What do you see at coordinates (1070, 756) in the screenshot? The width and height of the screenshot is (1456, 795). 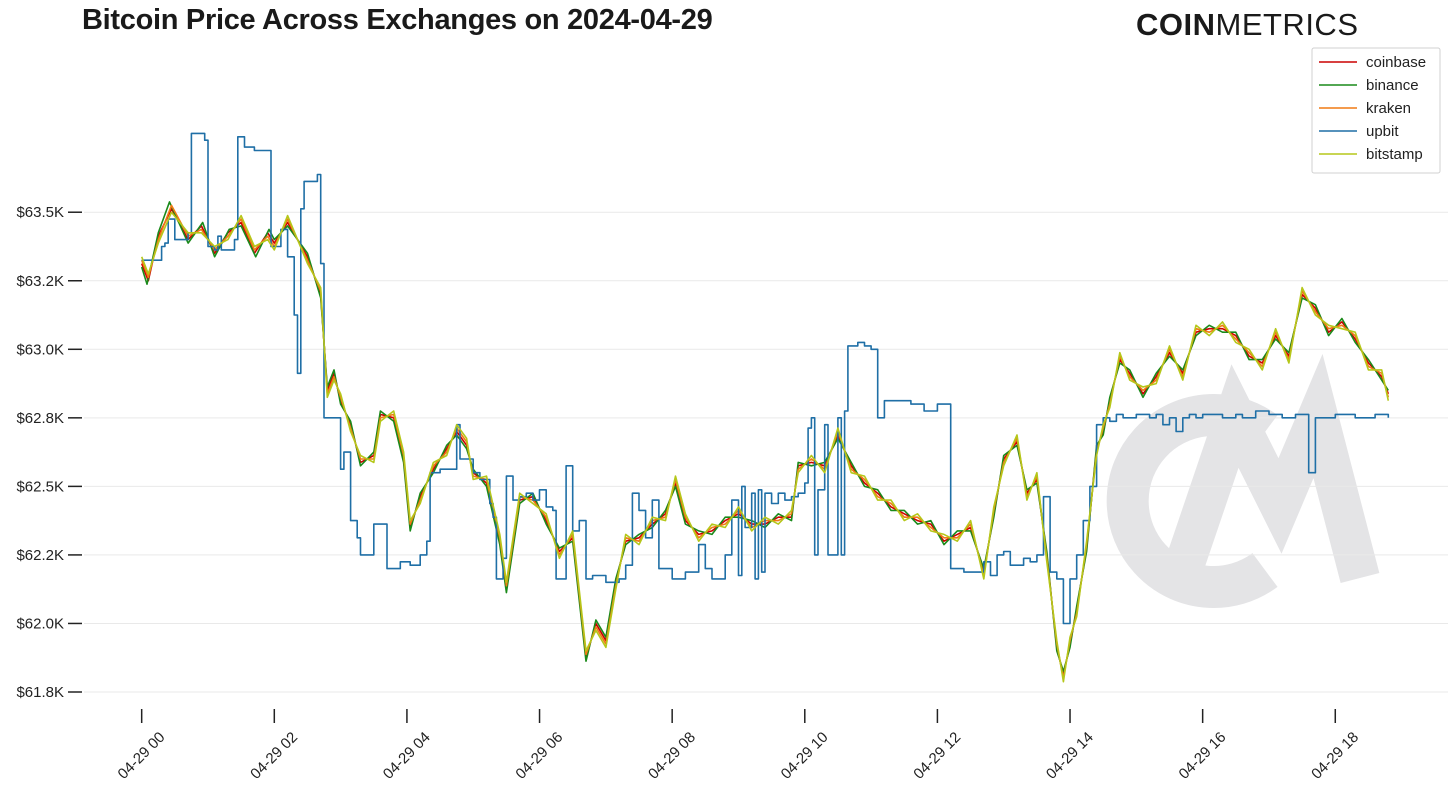 I see `x-tick-label: 04-29 14` at bounding box center [1070, 756].